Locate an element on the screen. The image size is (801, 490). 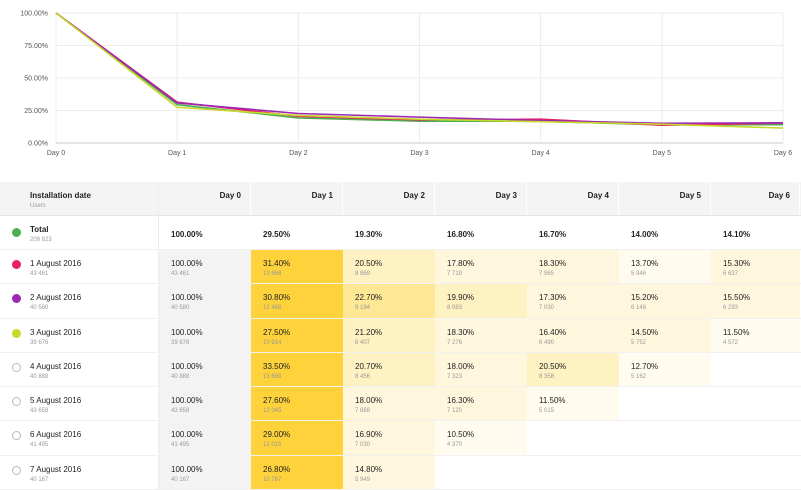
retention-cell-day-4: 11.50% 5 015 is located at coordinates (573, 404).